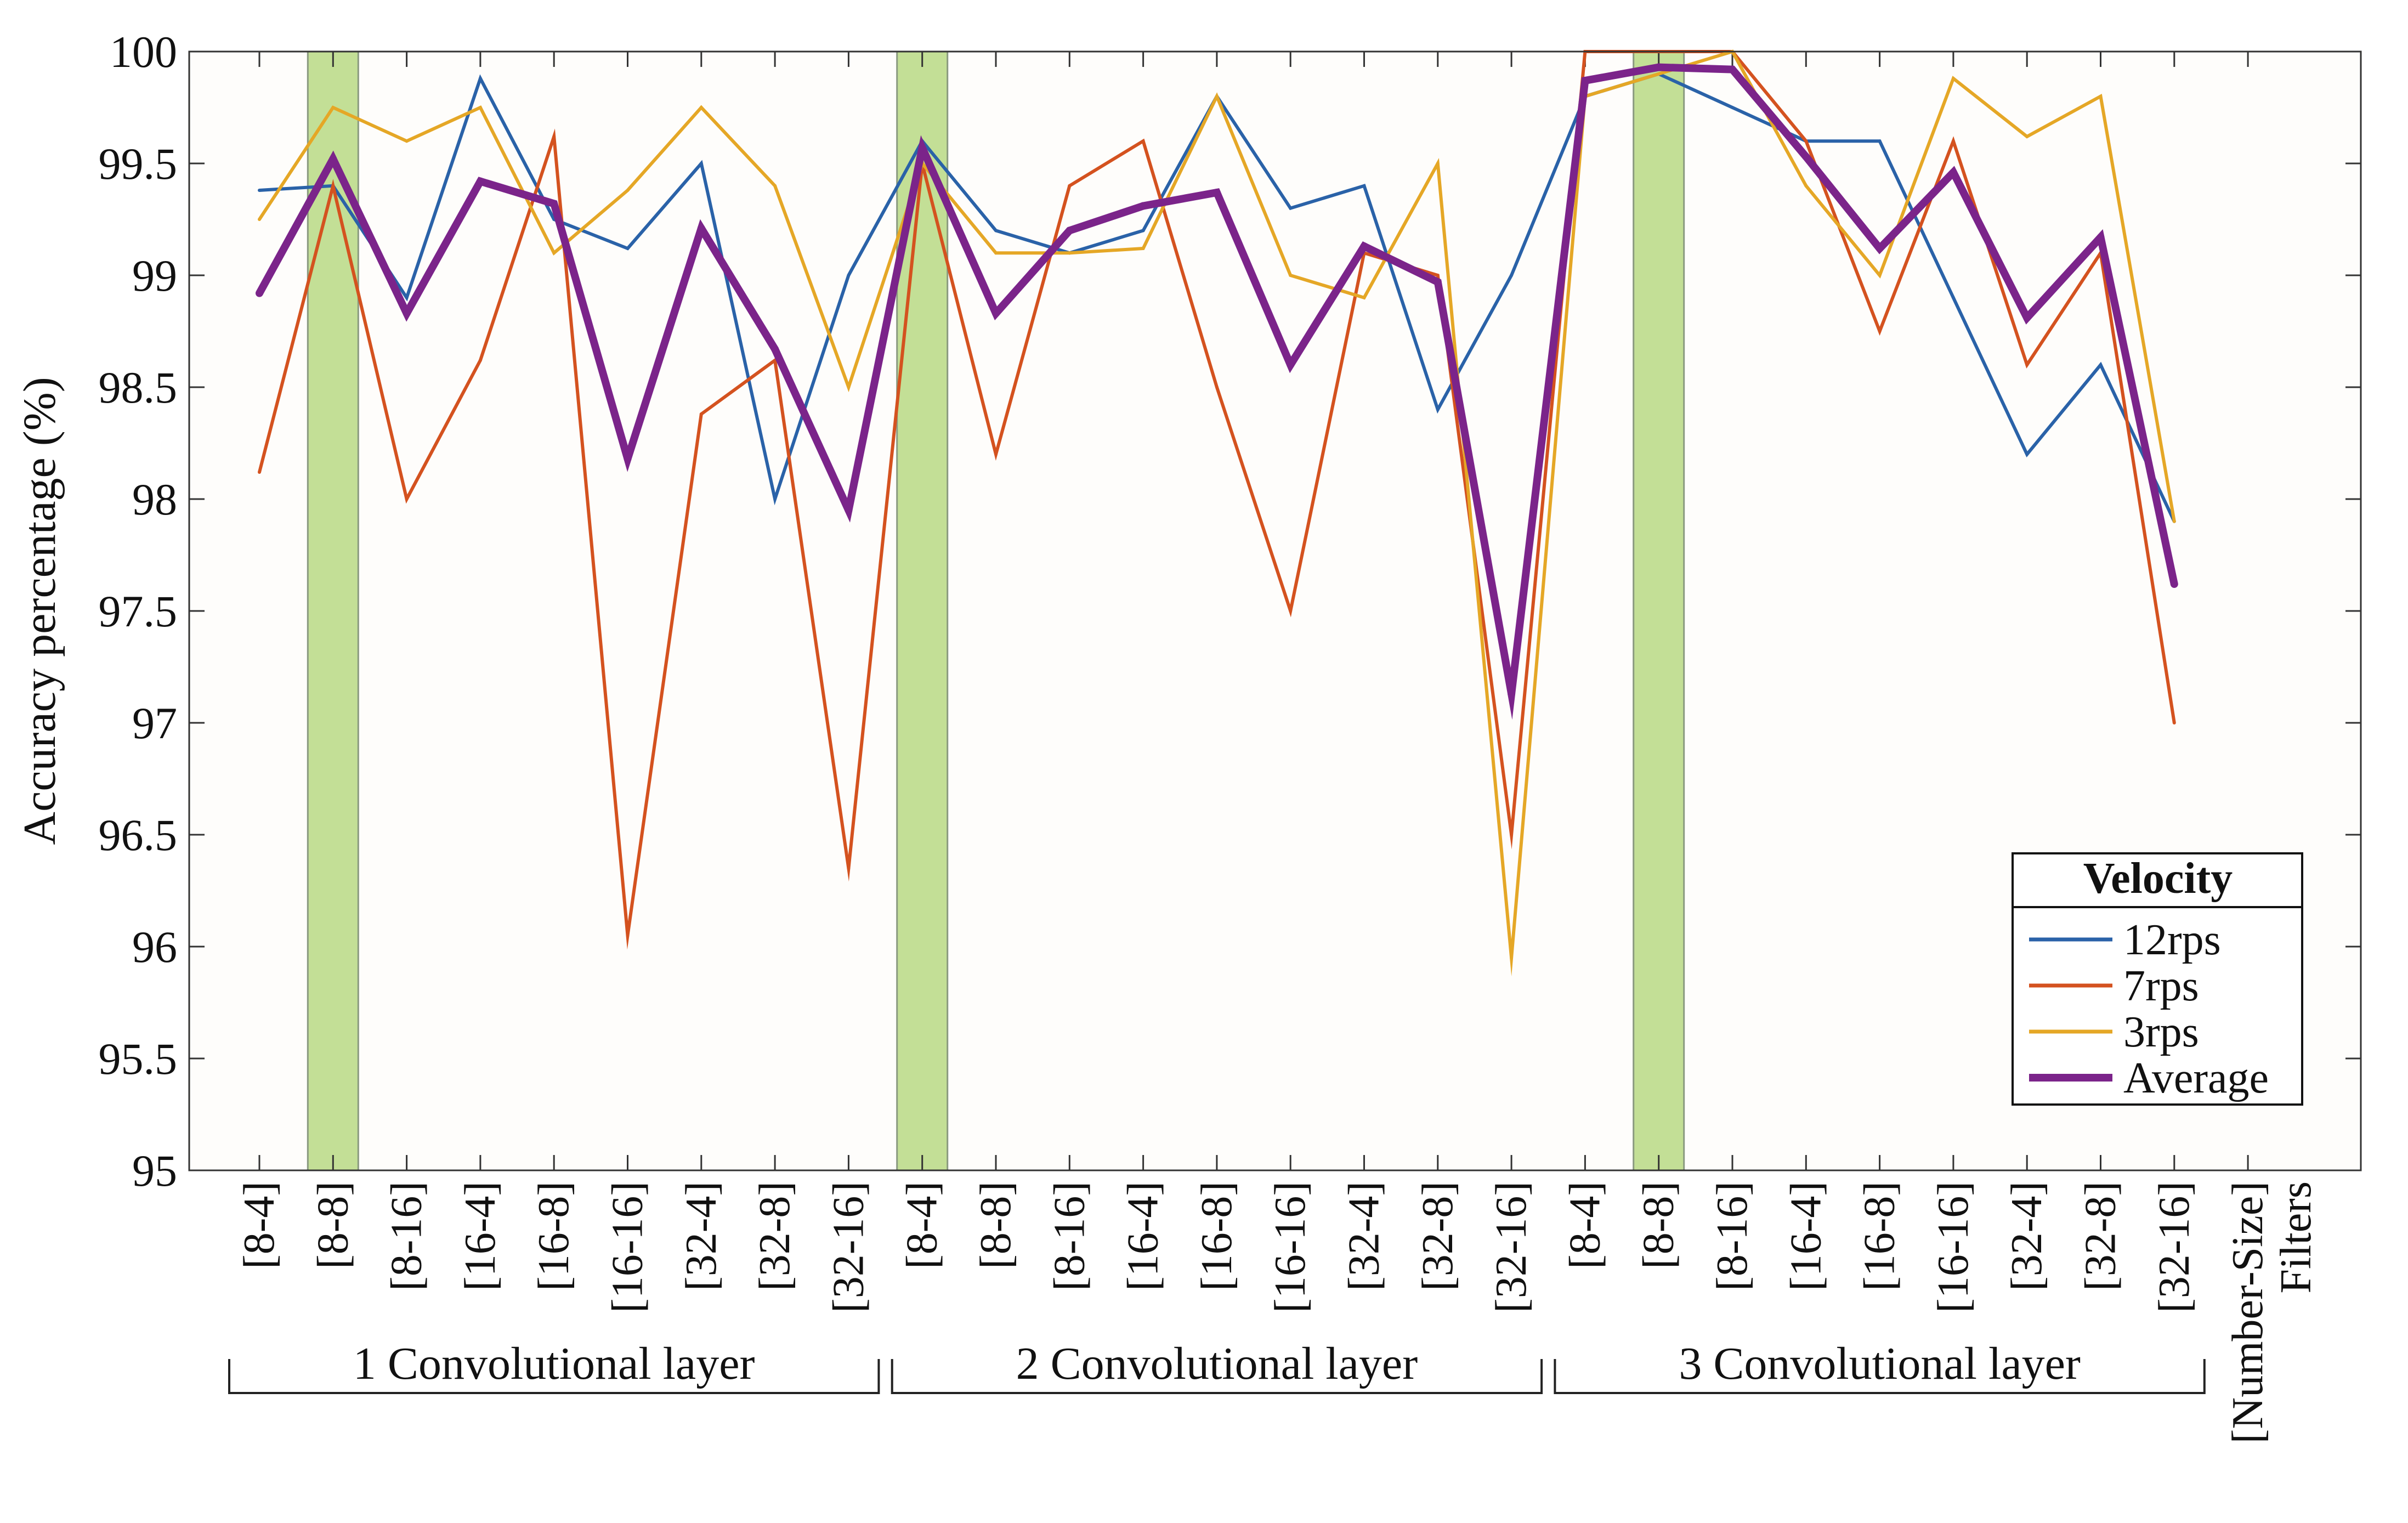  I want to click on y-tick-label: 99.5, so click(138, 164).